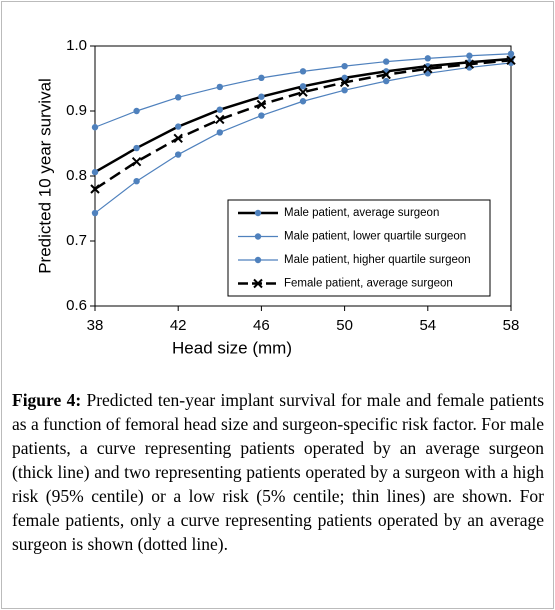 The image size is (555, 610). I want to click on caption-label: Figure 4:, so click(47, 400).